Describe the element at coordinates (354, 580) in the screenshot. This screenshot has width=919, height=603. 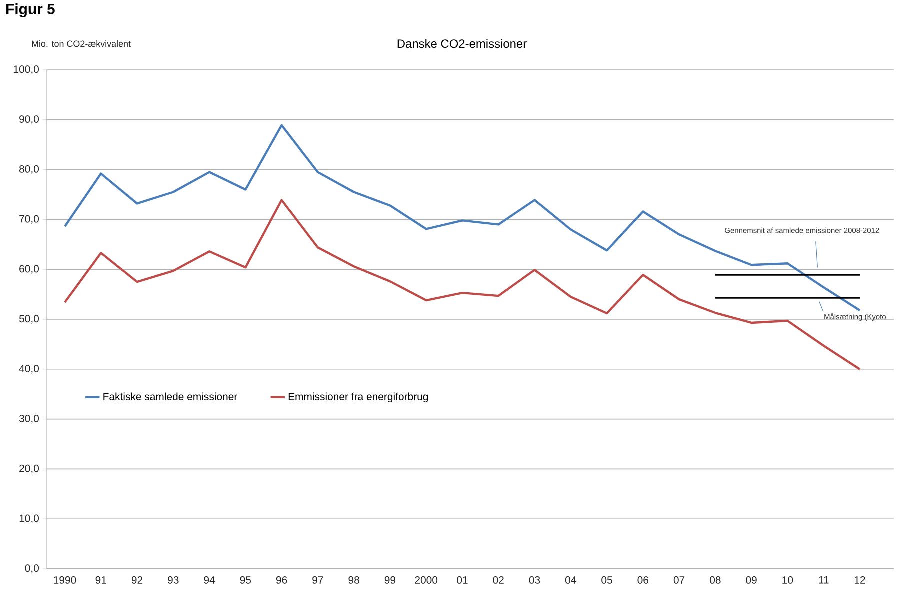
I see `x-tick-label: 98` at that location.